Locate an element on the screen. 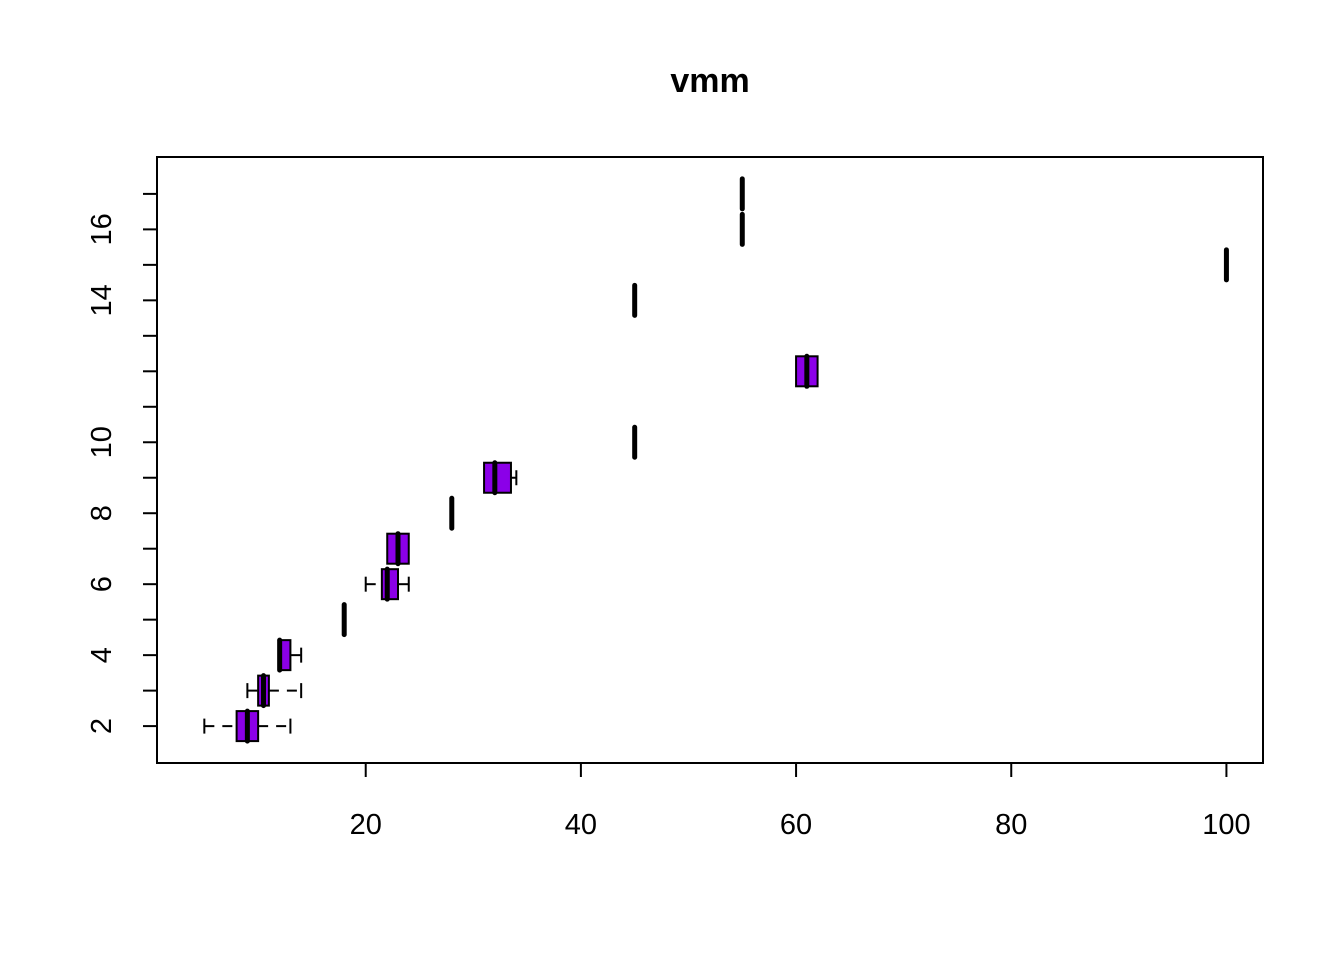 The width and height of the screenshot is (1344, 960). y-tick-label: 10 is located at coordinates (102, 442).